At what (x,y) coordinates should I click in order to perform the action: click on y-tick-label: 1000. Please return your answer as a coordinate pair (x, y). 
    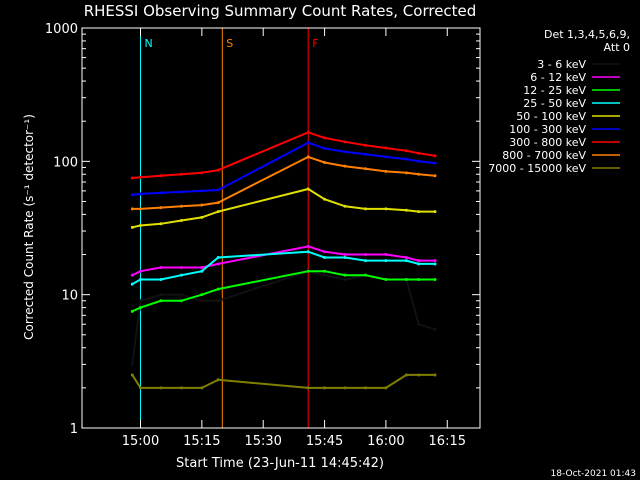
    Looking at the image, I should click on (61, 29).